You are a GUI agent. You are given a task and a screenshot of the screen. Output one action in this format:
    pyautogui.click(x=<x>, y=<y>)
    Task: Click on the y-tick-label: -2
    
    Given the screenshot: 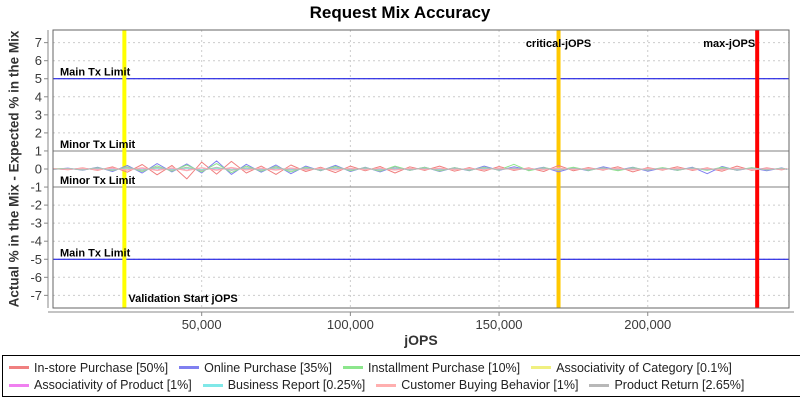 What is the action you would take?
    pyautogui.click(x=36, y=205)
    